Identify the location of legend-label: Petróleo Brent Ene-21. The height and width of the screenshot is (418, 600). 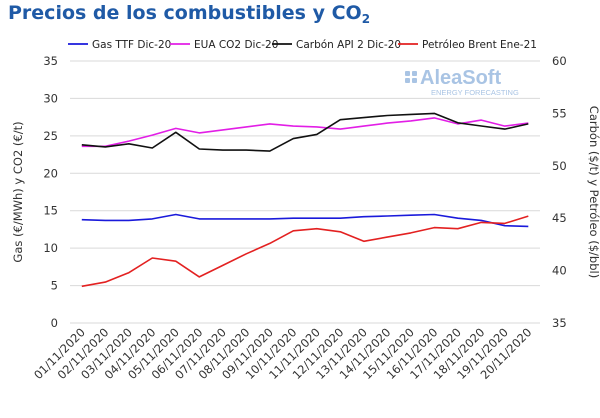
(479, 45).